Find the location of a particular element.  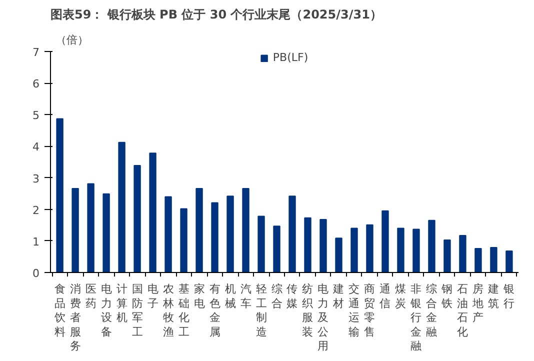

x-tick-label: 机械 is located at coordinates (230, 296).